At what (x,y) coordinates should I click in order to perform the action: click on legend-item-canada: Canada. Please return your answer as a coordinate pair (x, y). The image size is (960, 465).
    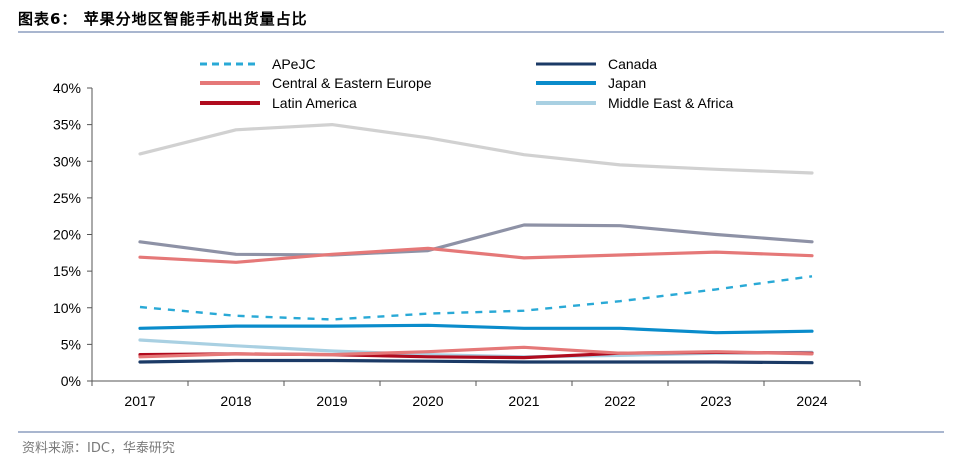
    Looking at the image, I should click on (596, 64).